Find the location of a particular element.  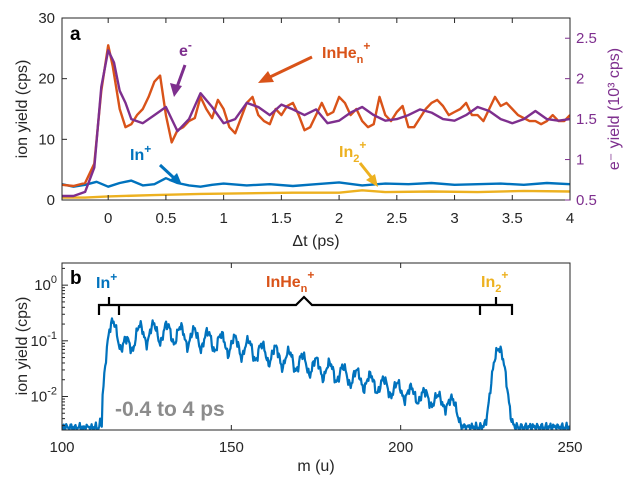

annotation-in2: In2+ is located at coordinates (352, 151).